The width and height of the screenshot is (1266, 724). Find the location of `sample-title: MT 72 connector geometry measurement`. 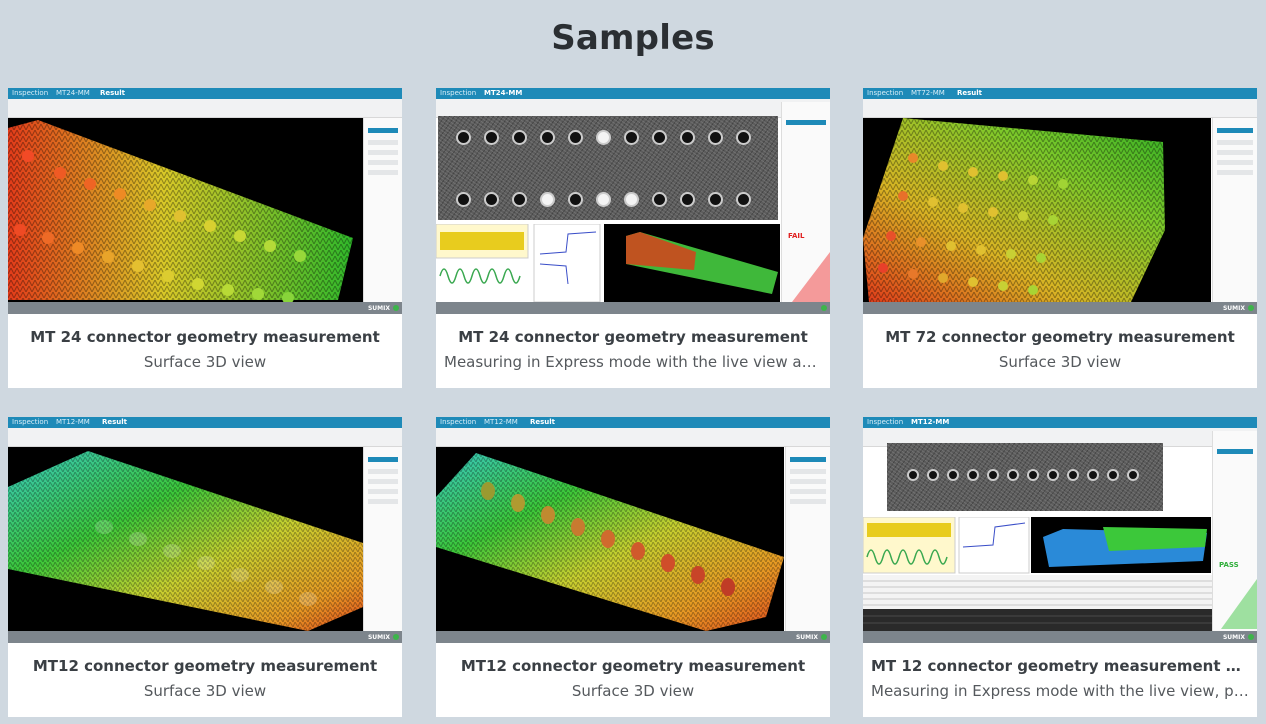

sample-title: MT 72 connector geometry measurement is located at coordinates (1060, 337).